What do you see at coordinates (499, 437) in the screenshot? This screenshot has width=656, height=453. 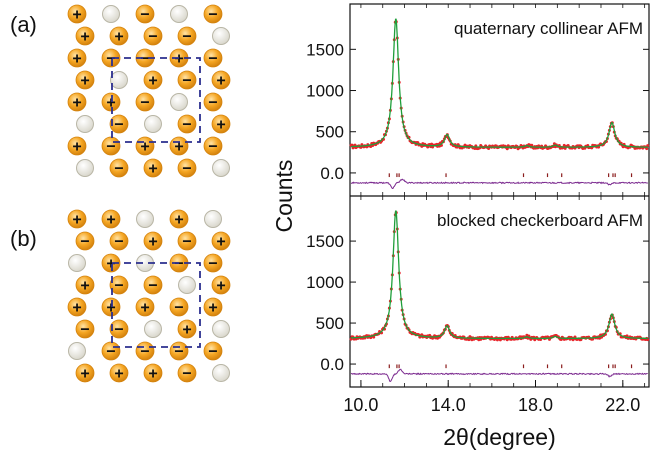 I see `x-axis-label: 2θ(degree)` at bounding box center [499, 437].